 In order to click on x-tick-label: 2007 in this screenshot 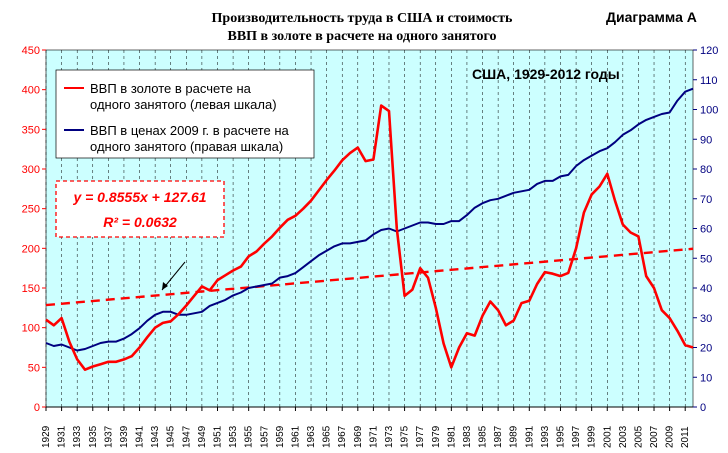, I will do `click(654, 436)`.